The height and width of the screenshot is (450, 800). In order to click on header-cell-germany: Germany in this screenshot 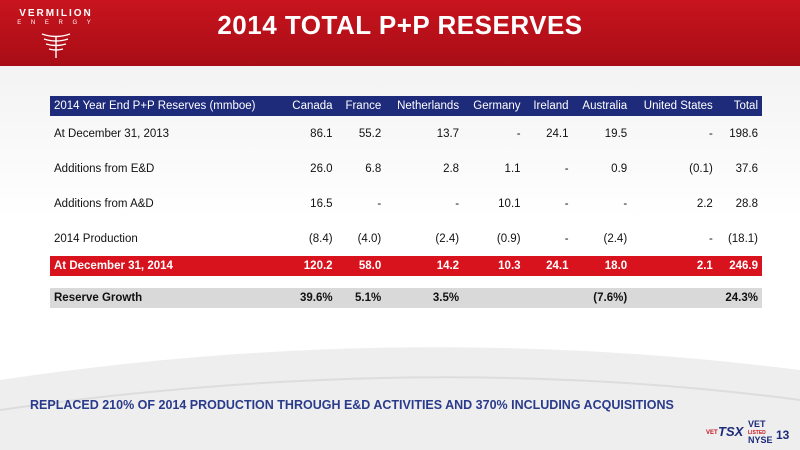, I will do `click(494, 106)`.